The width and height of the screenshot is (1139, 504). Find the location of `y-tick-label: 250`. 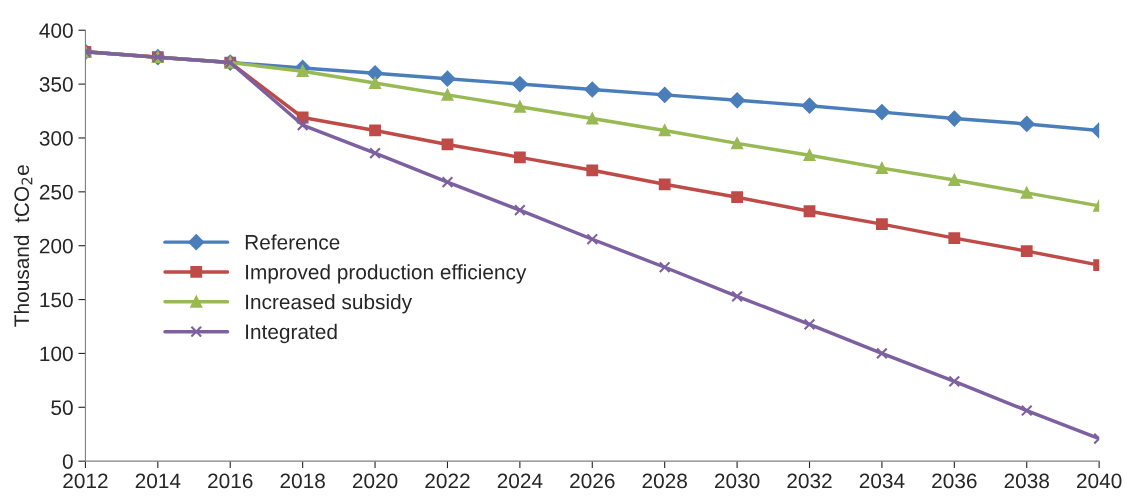

y-tick-label: 250 is located at coordinates (56, 192).